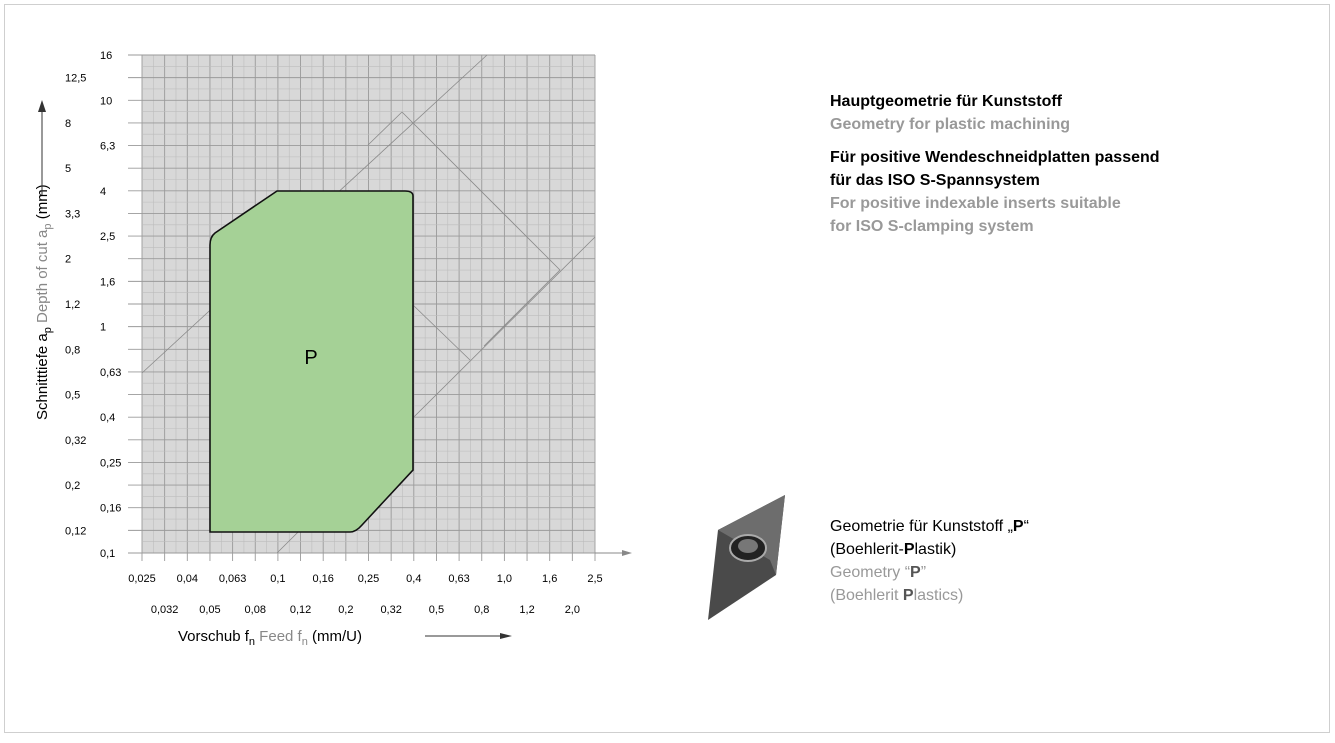 The image size is (1335, 743). Describe the element at coordinates (255, 610) in the screenshot. I see `x-tick-label: 0,08` at that location.